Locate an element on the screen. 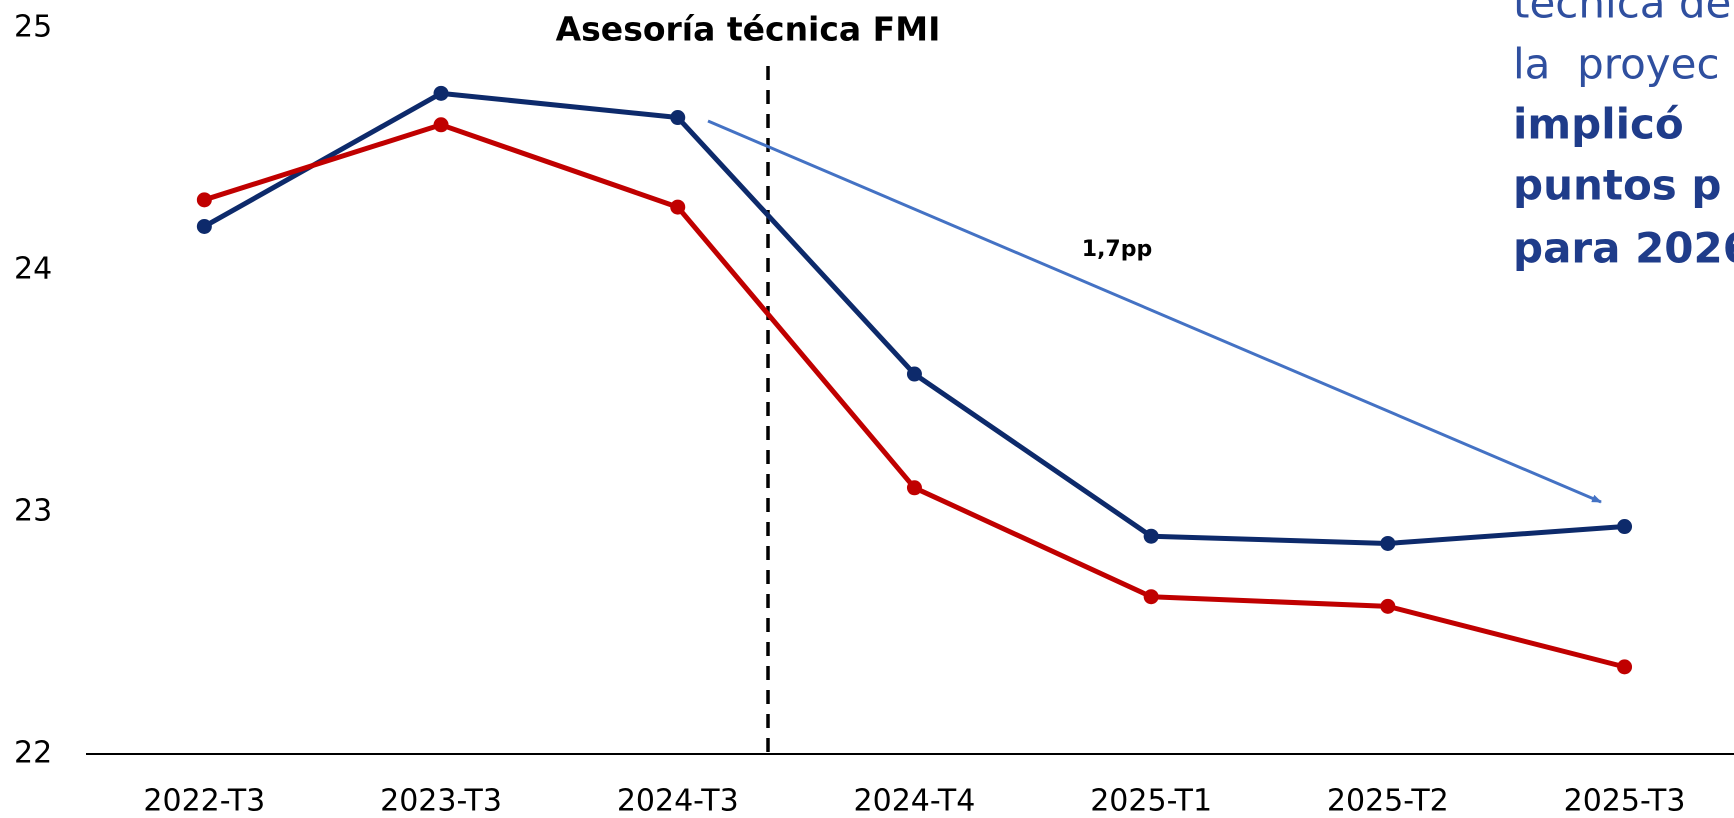 The height and width of the screenshot is (818, 1734). x-tick-label: 2025-T3 is located at coordinates (1625, 801).